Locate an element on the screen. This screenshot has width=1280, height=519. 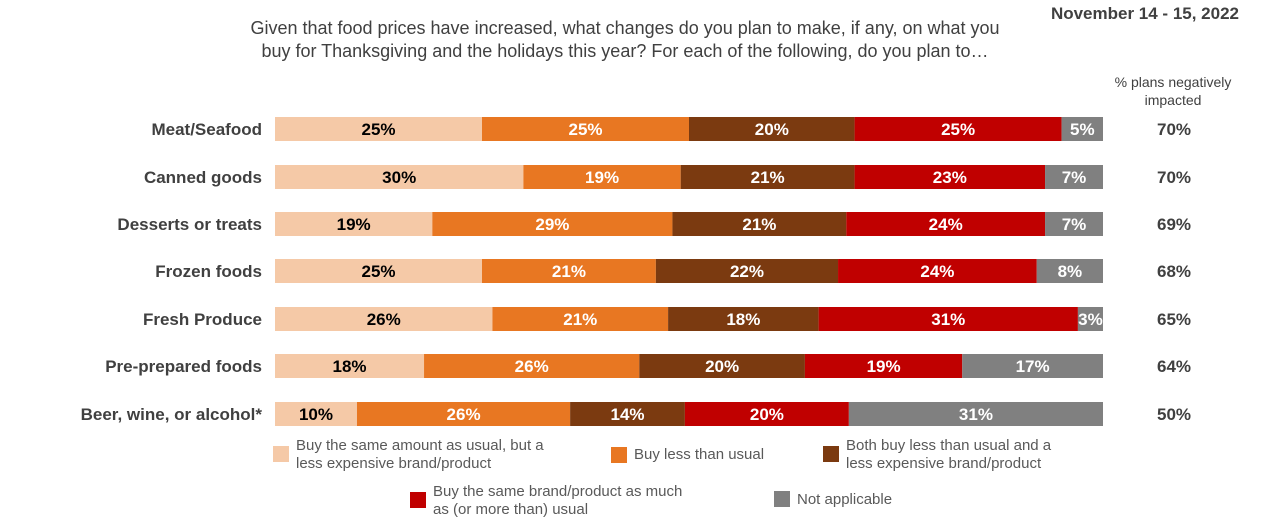
bar-value-label: 17% is located at coordinates (1033, 366).